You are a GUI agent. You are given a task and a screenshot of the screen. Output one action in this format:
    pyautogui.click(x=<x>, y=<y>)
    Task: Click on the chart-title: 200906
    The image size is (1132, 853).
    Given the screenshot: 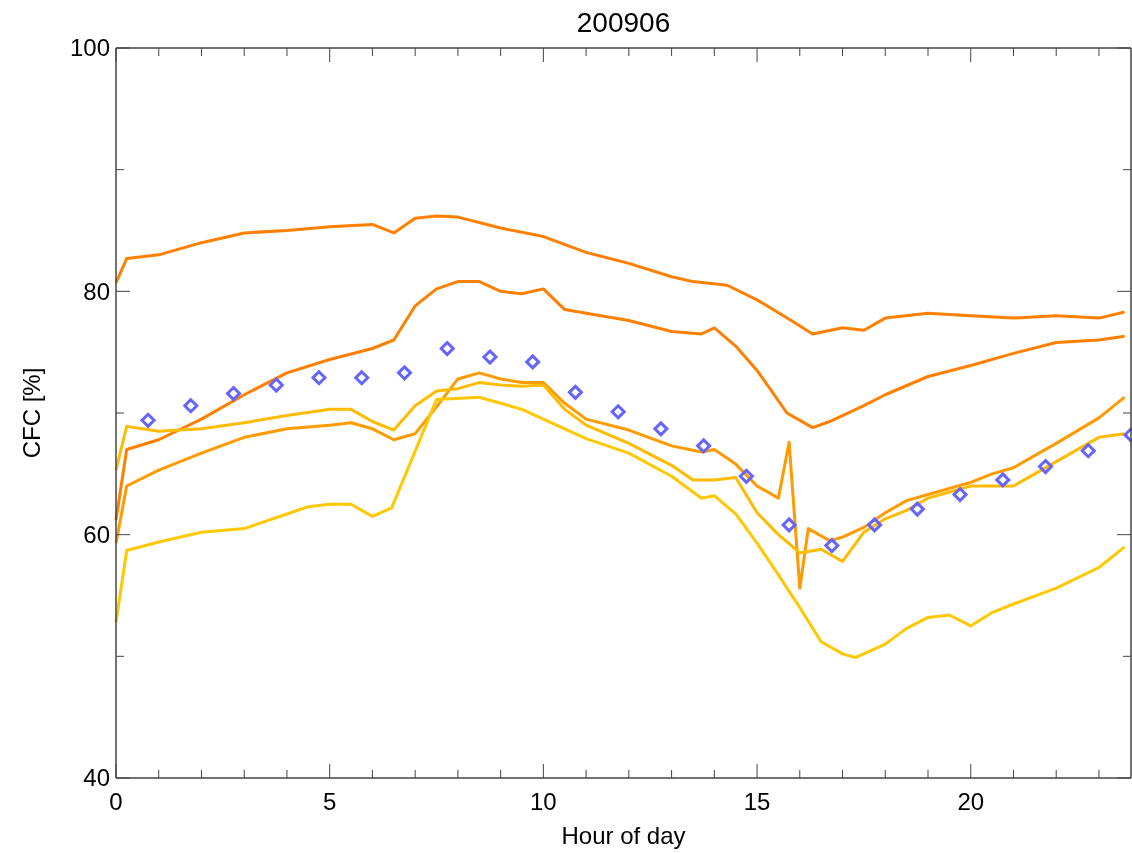 What is the action you would take?
    pyautogui.click(x=623, y=22)
    